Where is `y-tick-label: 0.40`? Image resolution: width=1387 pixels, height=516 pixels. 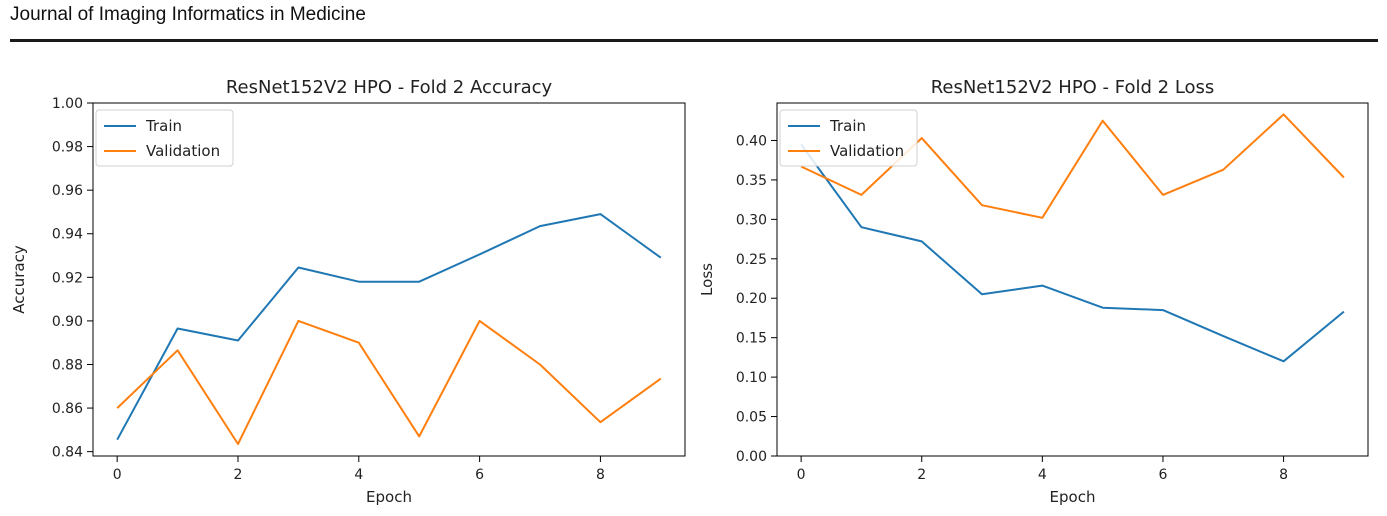
y-tick-label: 0.40 is located at coordinates (751, 141).